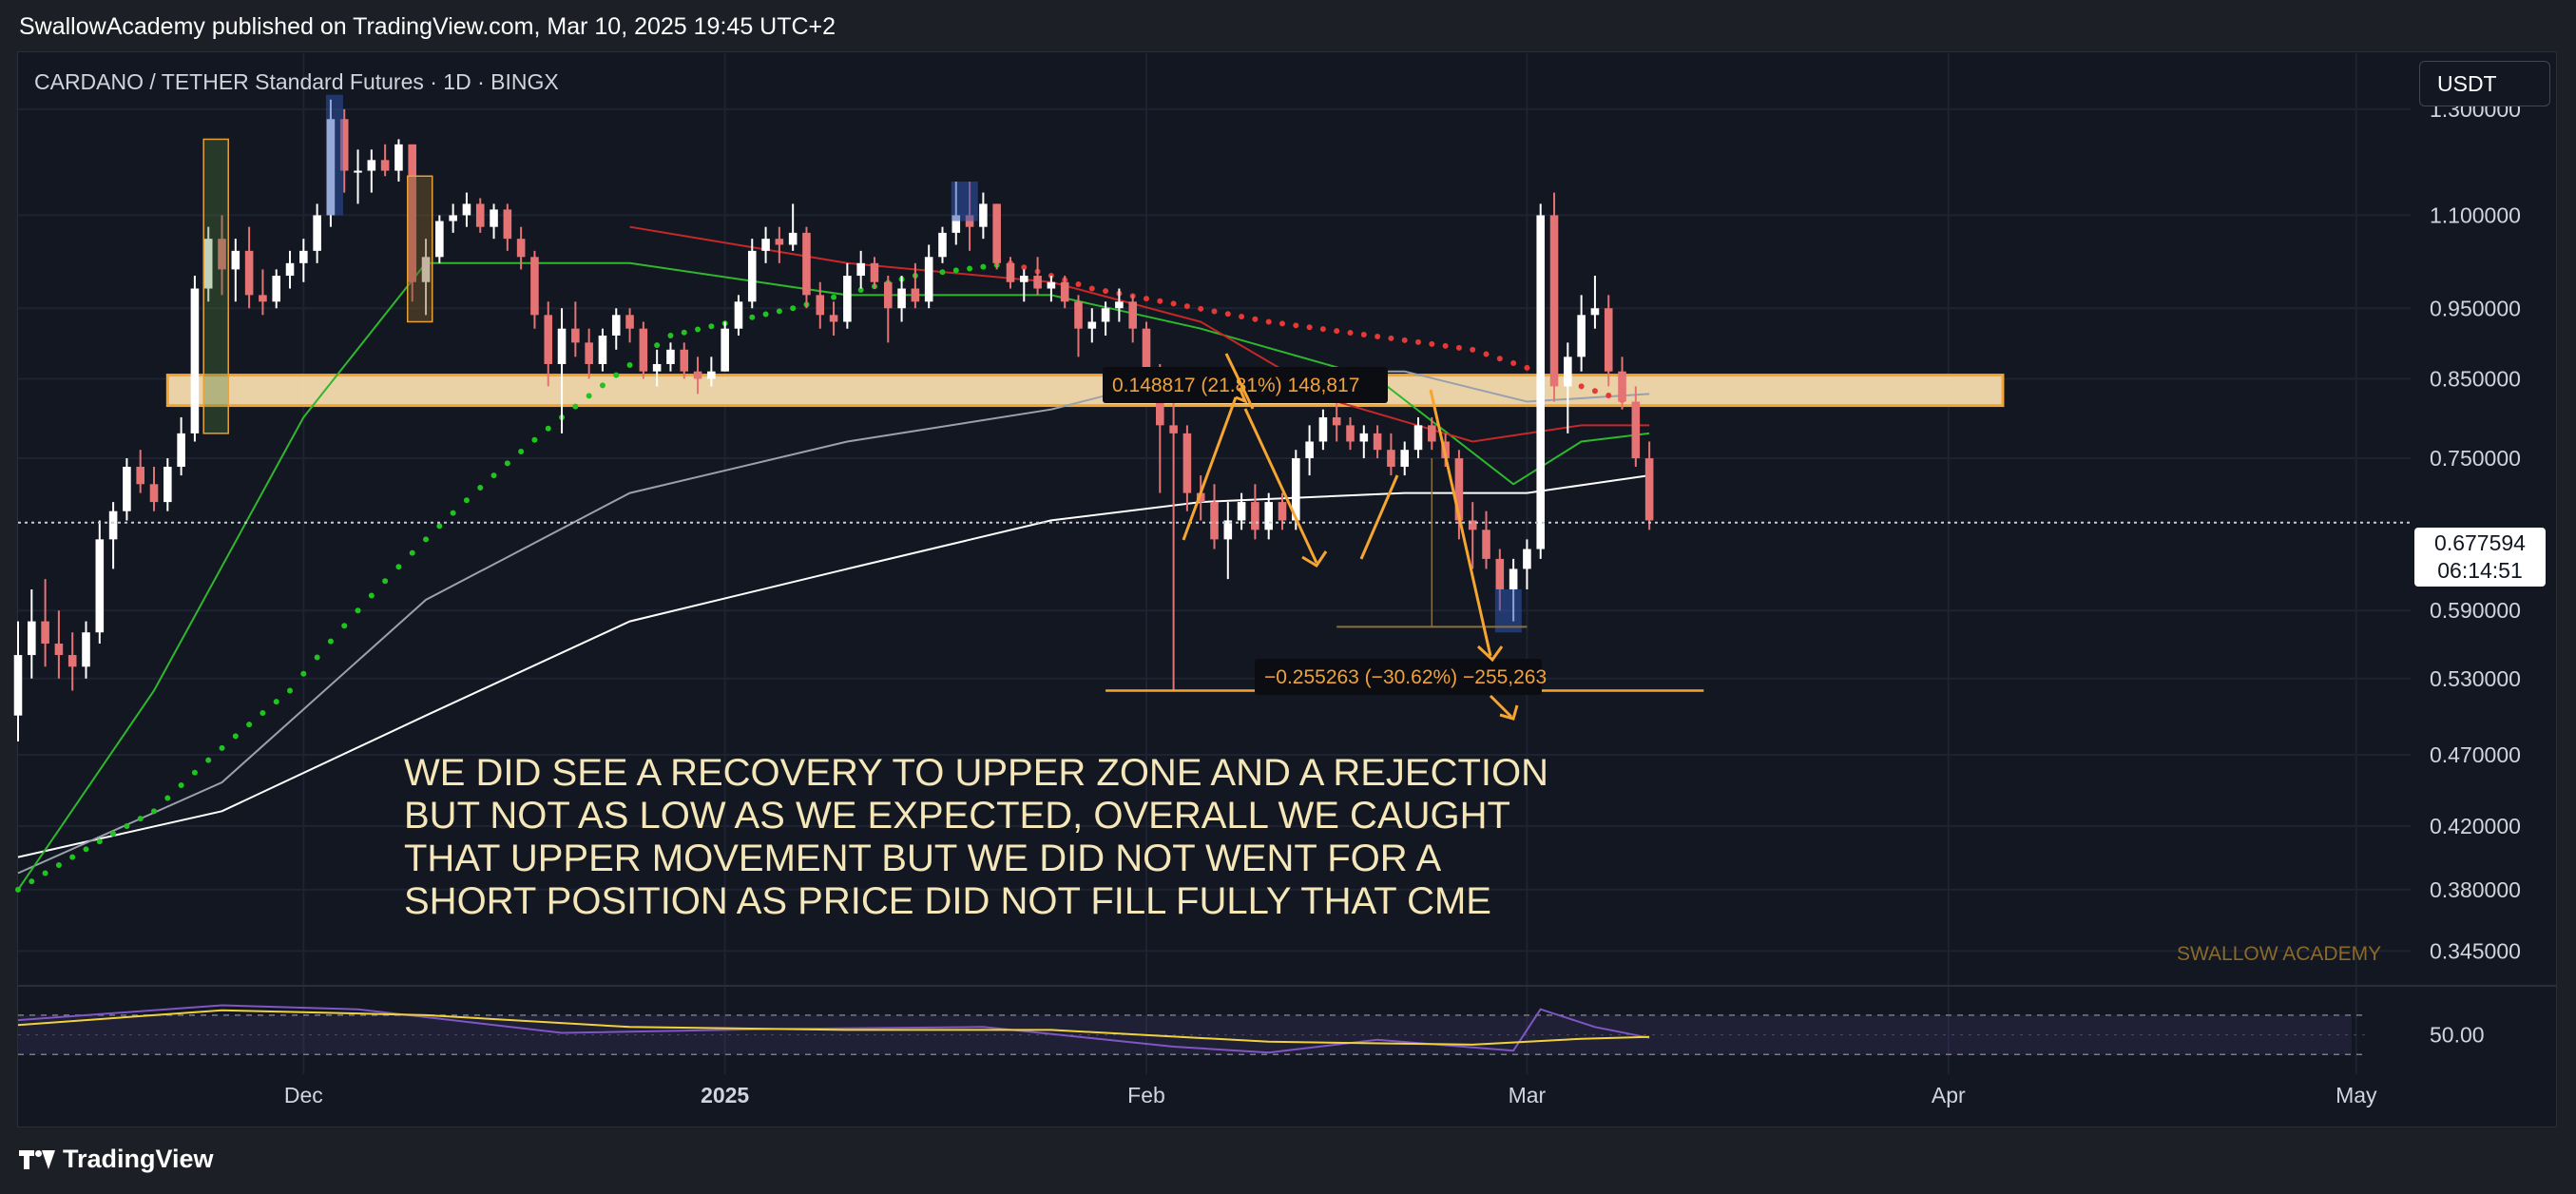 This screenshot has width=2576, height=1194. Describe the element at coordinates (2480, 542) in the screenshot. I see `last-price-value: 0.677594` at that location.